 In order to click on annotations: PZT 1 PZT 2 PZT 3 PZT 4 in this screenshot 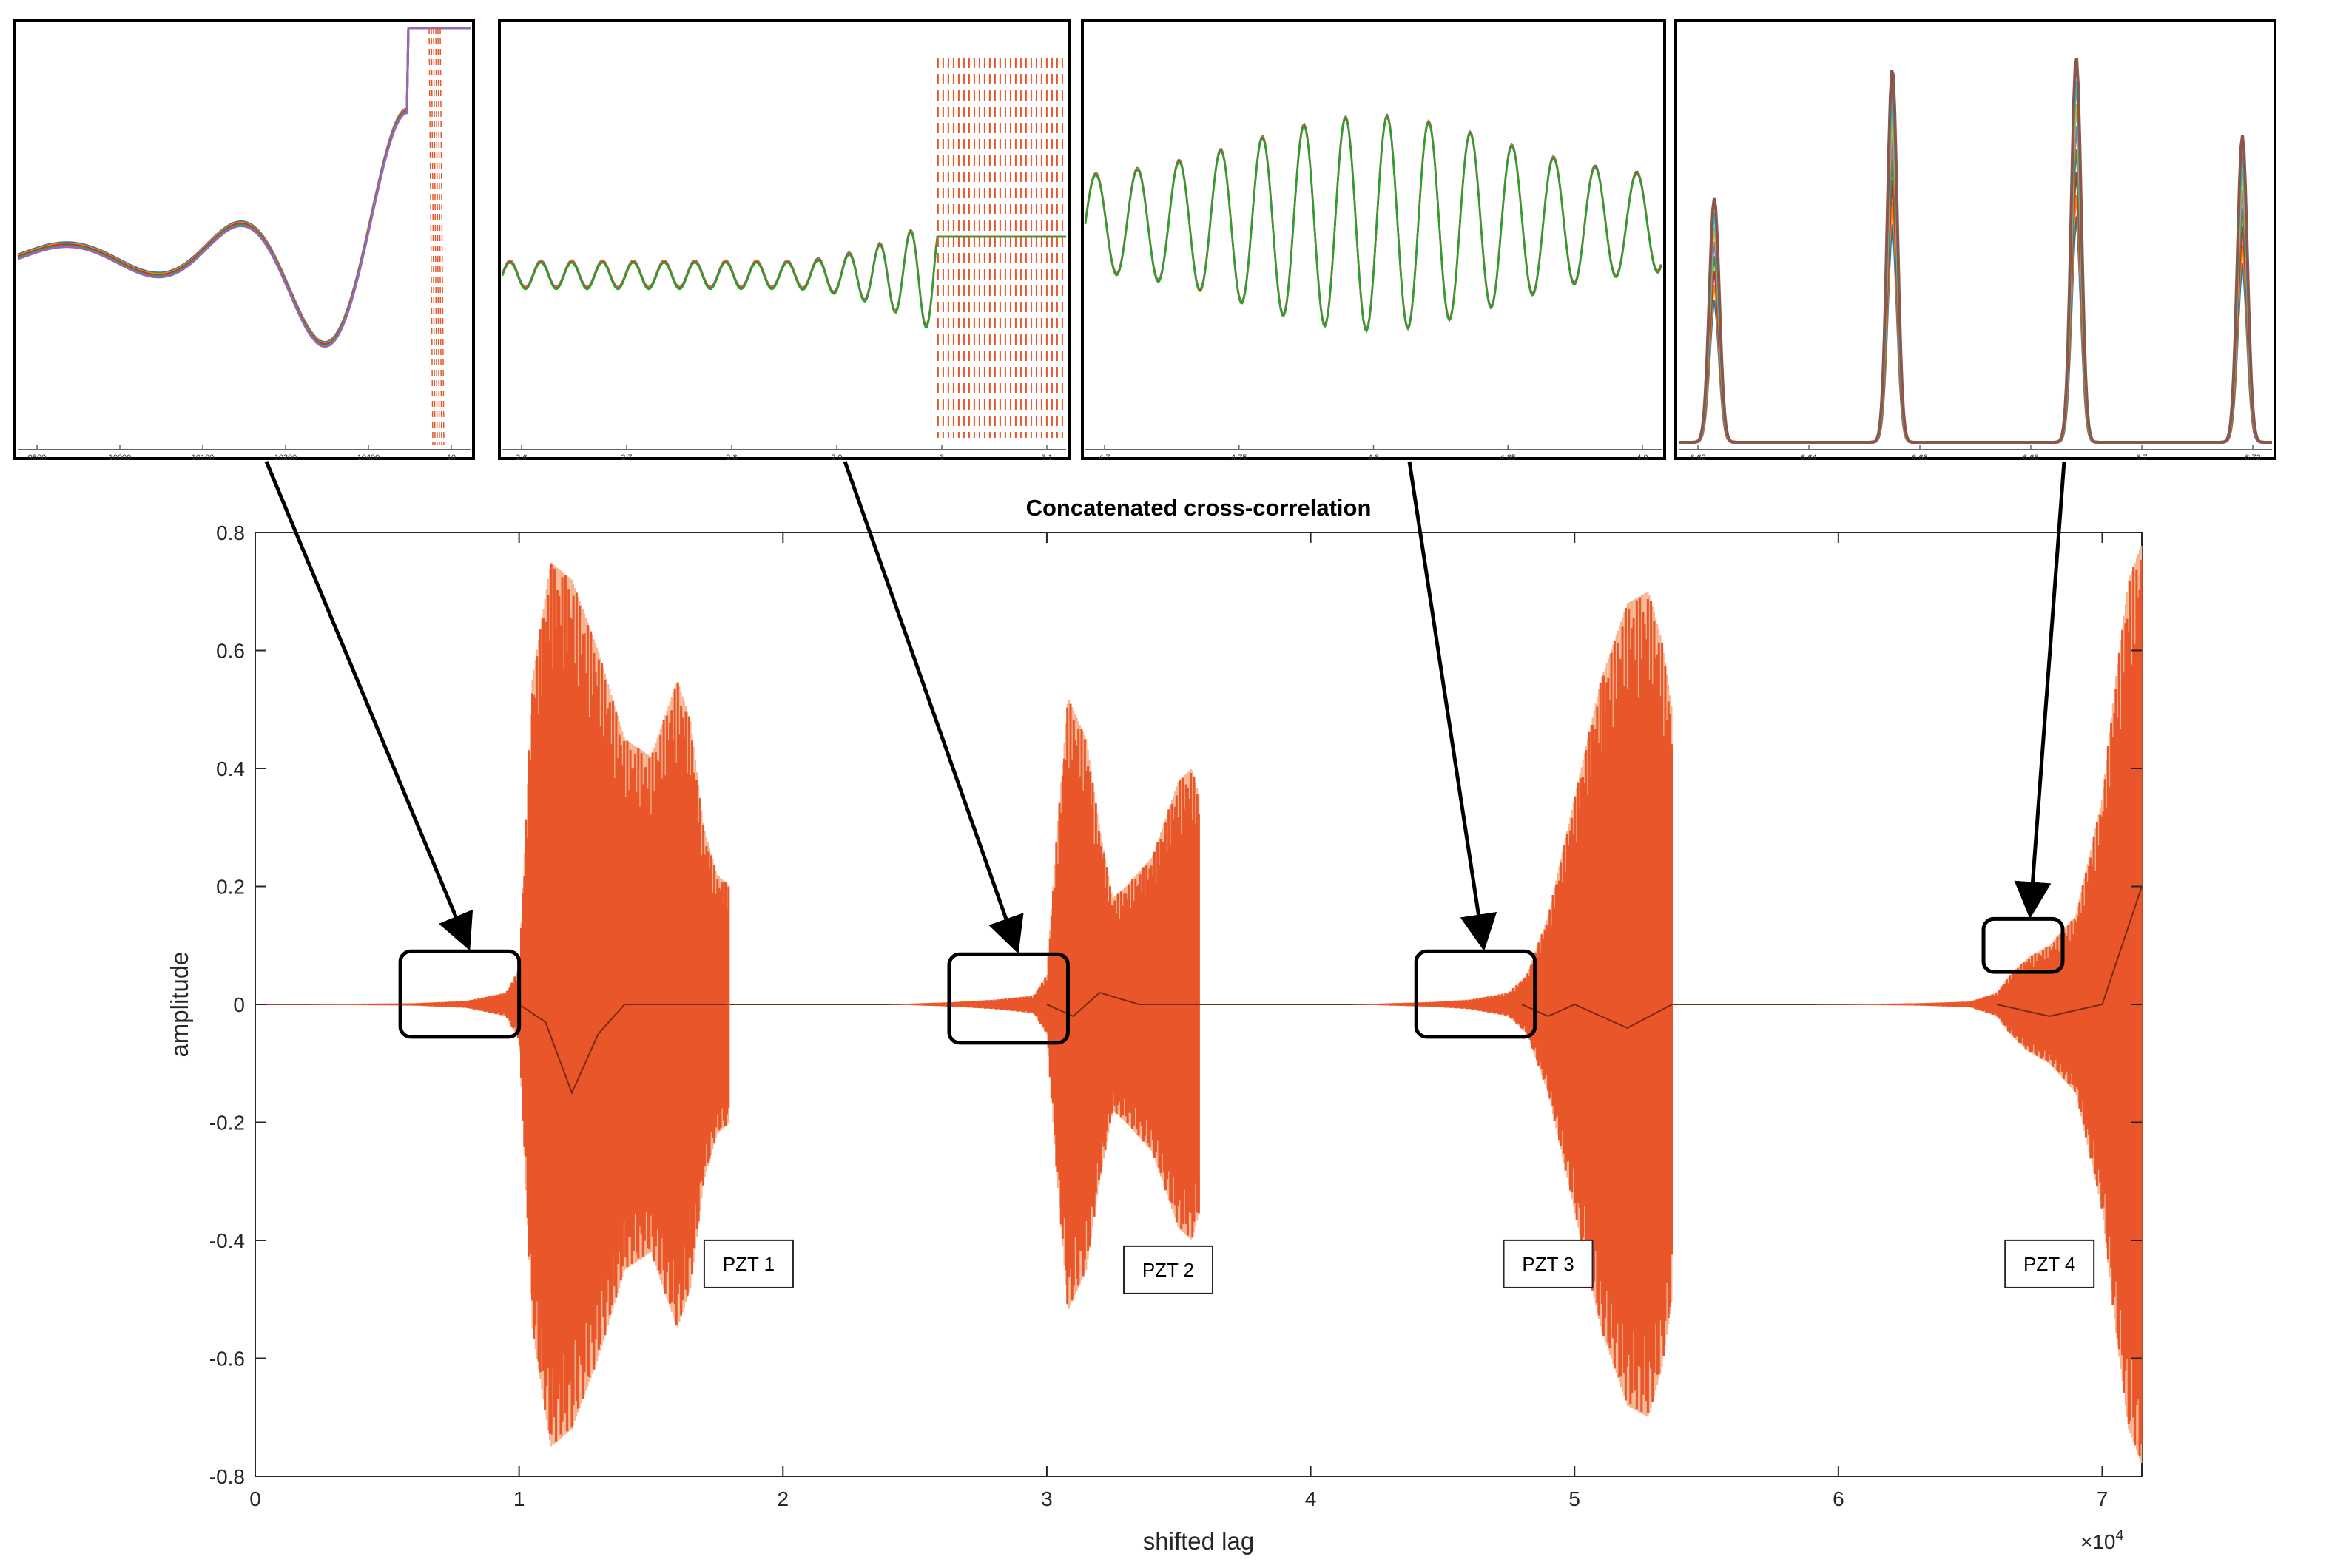, I will do `click(1399, 1266)`.